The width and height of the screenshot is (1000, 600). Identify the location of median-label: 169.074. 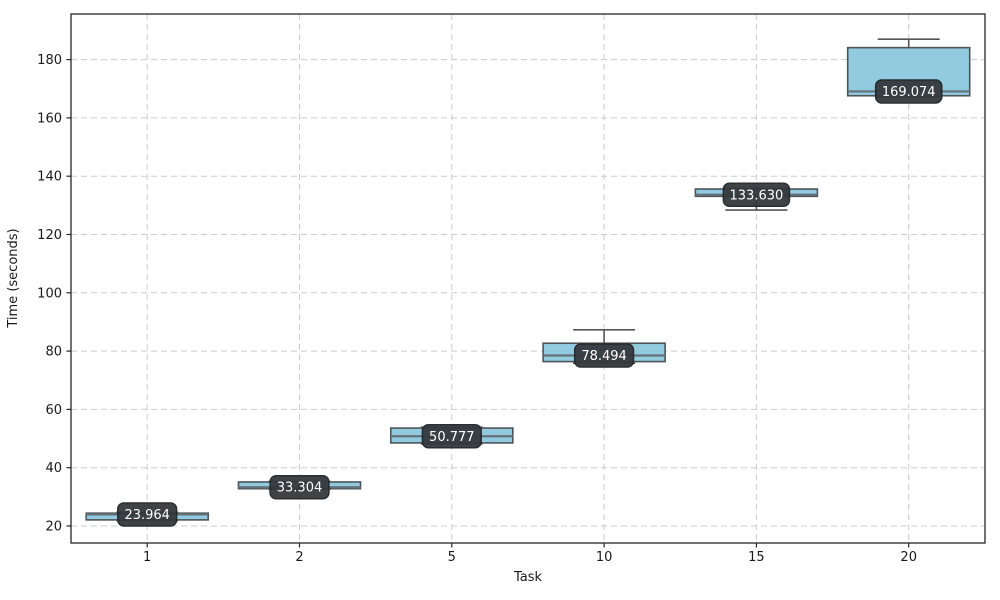
(908, 91).